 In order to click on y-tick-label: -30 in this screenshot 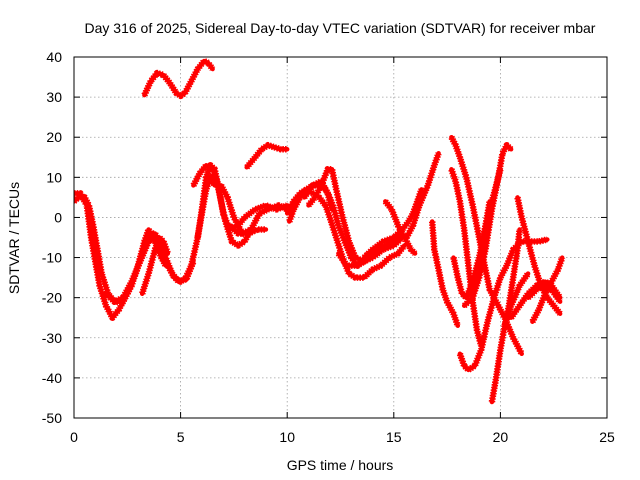, I will do `click(52, 338)`.